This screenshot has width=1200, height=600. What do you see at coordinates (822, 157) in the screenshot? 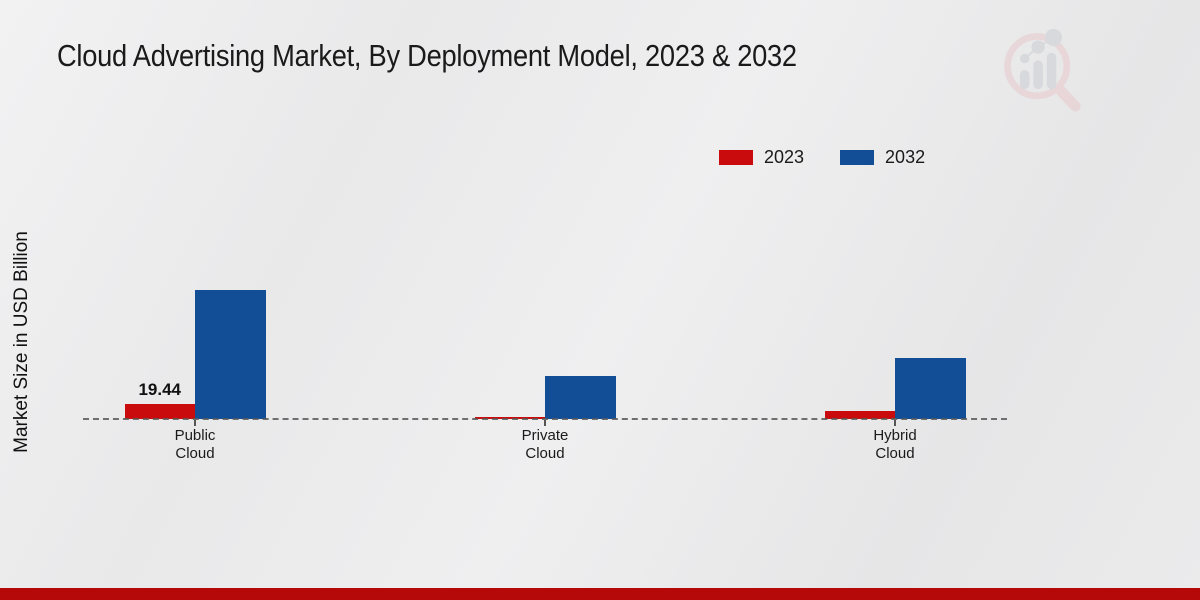
I see `legend: 2023 2032` at bounding box center [822, 157].